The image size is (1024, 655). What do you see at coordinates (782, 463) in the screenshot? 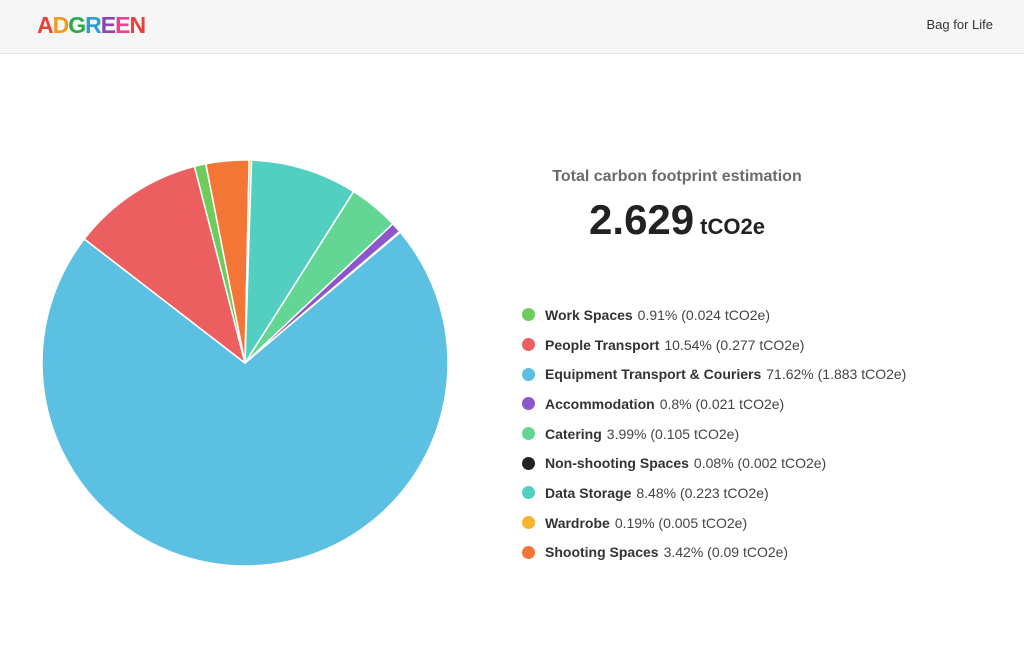
I see `legend-value: (0.002 tCO2e)` at bounding box center [782, 463].